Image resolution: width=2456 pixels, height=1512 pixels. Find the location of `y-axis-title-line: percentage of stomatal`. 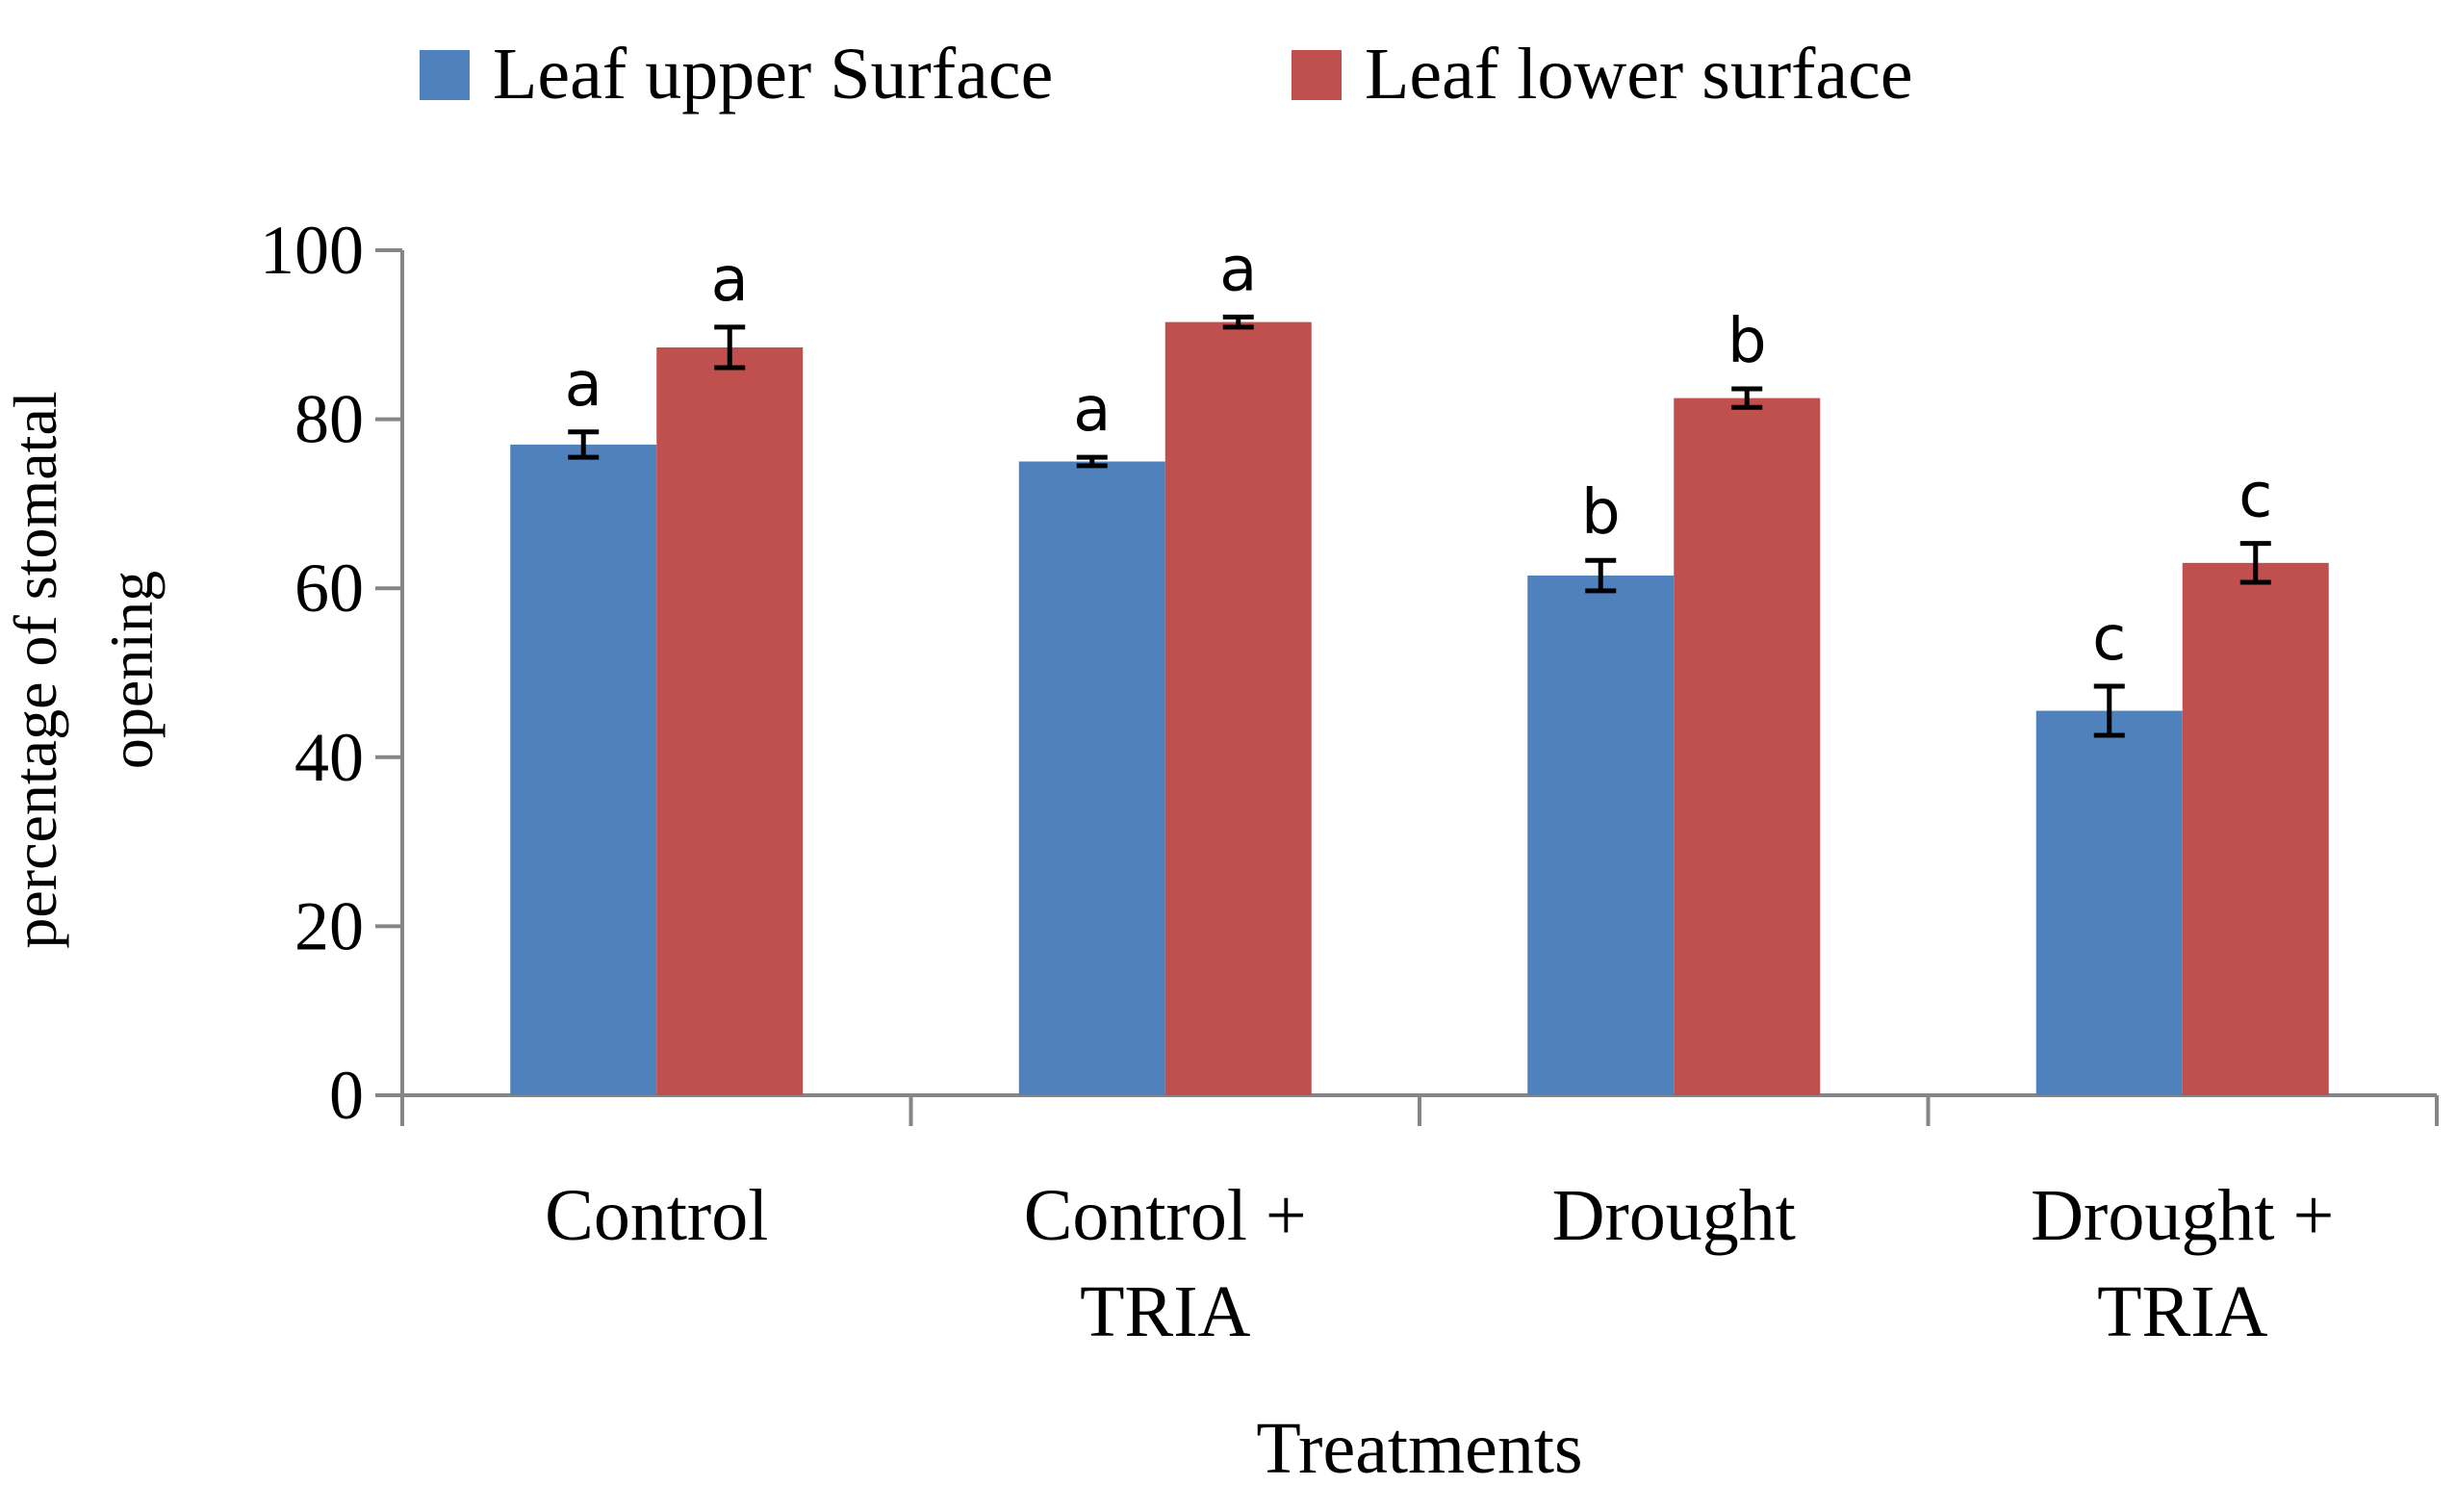

y-axis-title-line: percentage of stomatal is located at coordinates (35, 669).